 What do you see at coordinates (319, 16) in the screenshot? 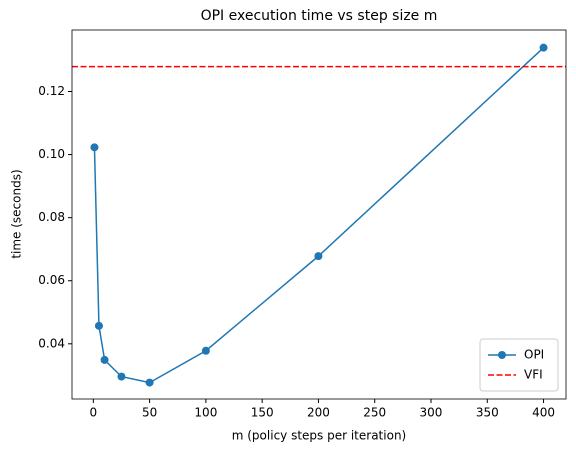
I see `chart-title: OPI execution time vs step size m` at bounding box center [319, 16].